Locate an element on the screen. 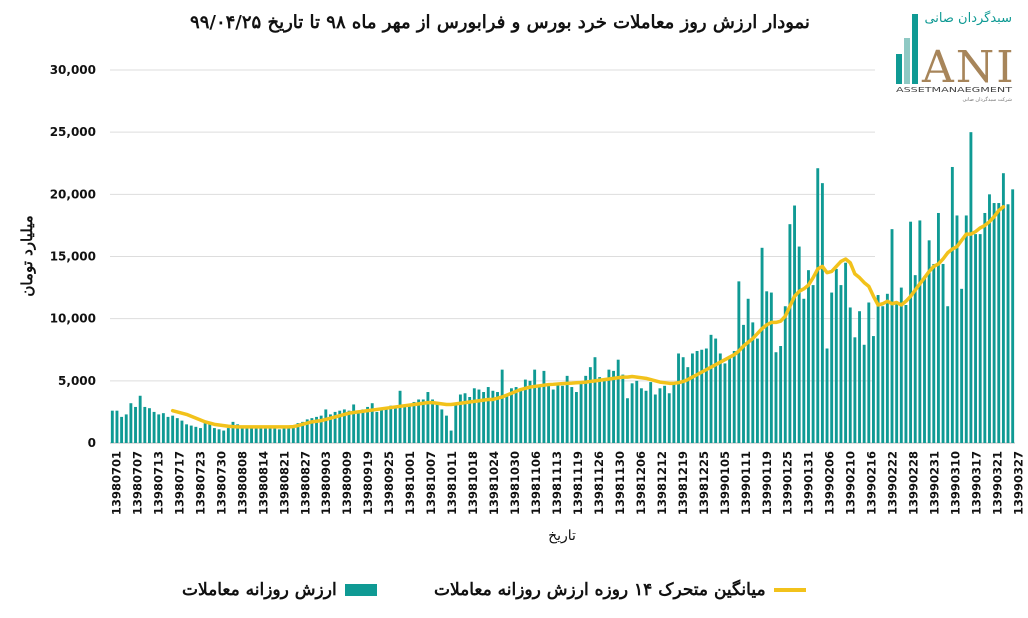 Image resolution: width=1028 pixels, height=618 pixels. x-tick-label: 13980808 is located at coordinates (242, 483).